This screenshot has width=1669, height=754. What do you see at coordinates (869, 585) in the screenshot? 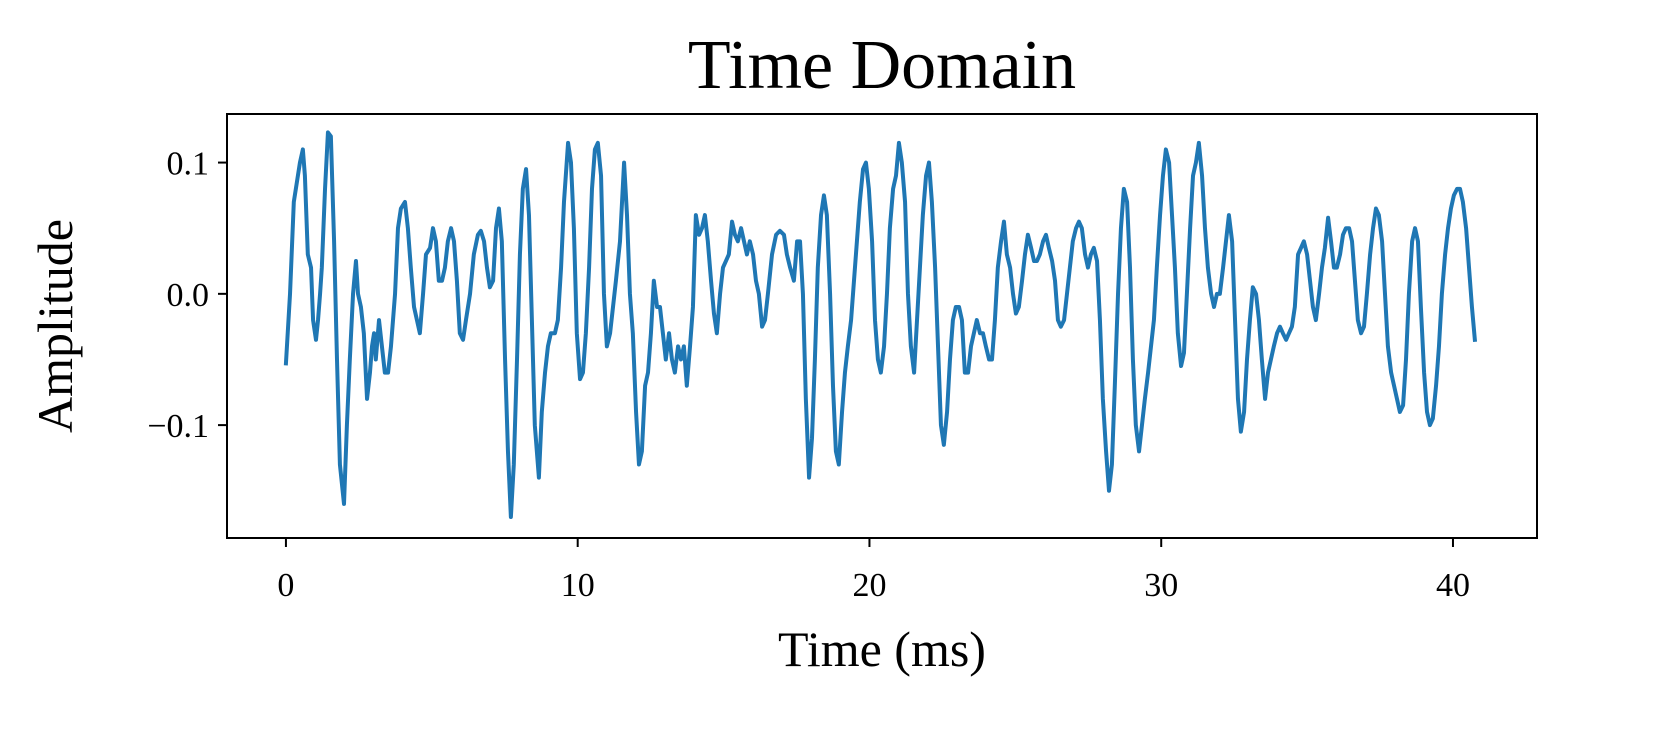
I see `x-tick-label: 20` at bounding box center [869, 585].